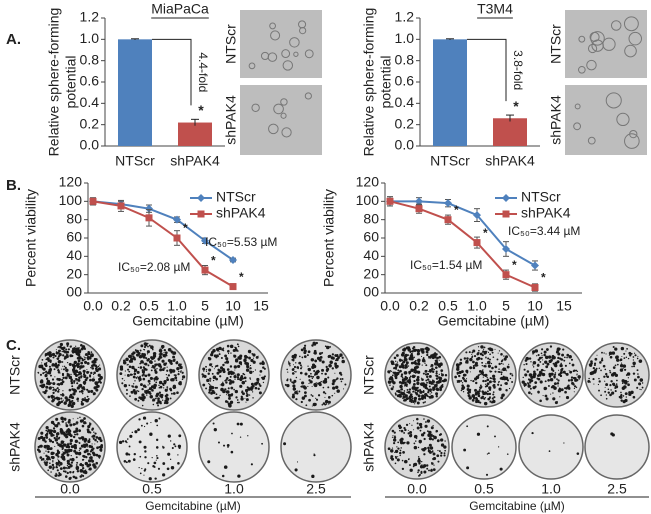 This screenshot has width=651, height=514. What do you see at coordinates (462, 244) in the screenshot?
I see `data-line` at bounding box center [462, 244].